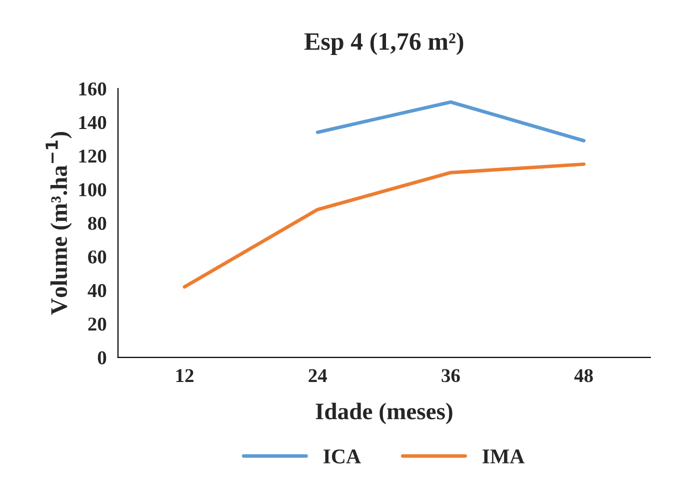 The image size is (686, 495). I want to click on y-tick-label: 60, so click(97, 257).